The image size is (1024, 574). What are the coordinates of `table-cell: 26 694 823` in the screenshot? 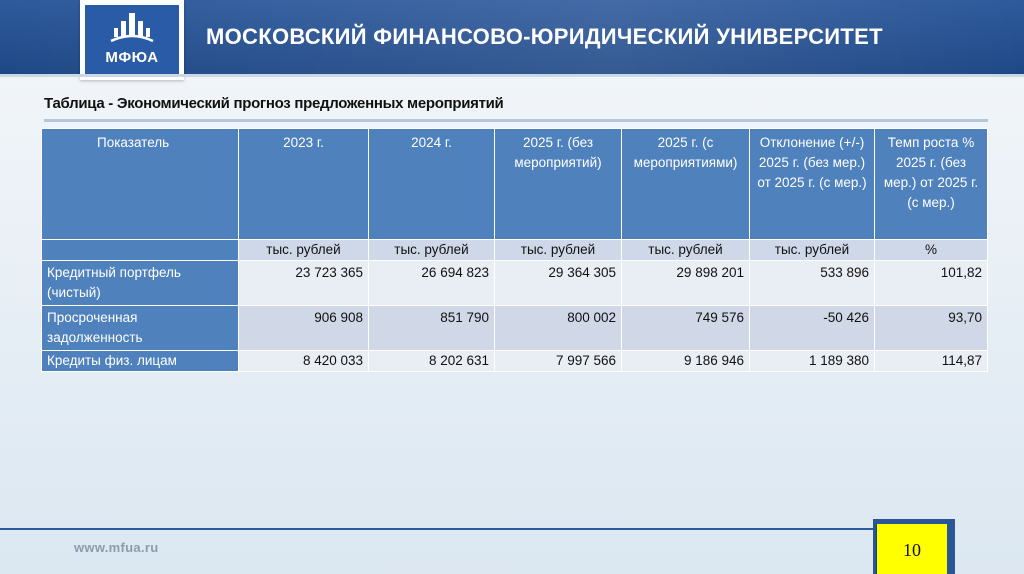 It's located at (431, 283).